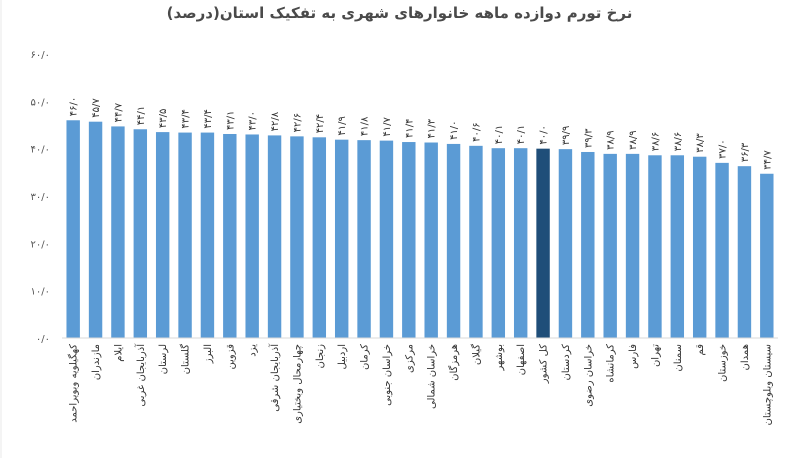 This screenshot has height=458, width=799. What do you see at coordinates (723, 363) in the screenshot?
I see `x-tick-label: خوزستان` at bounding box center [723, 363].